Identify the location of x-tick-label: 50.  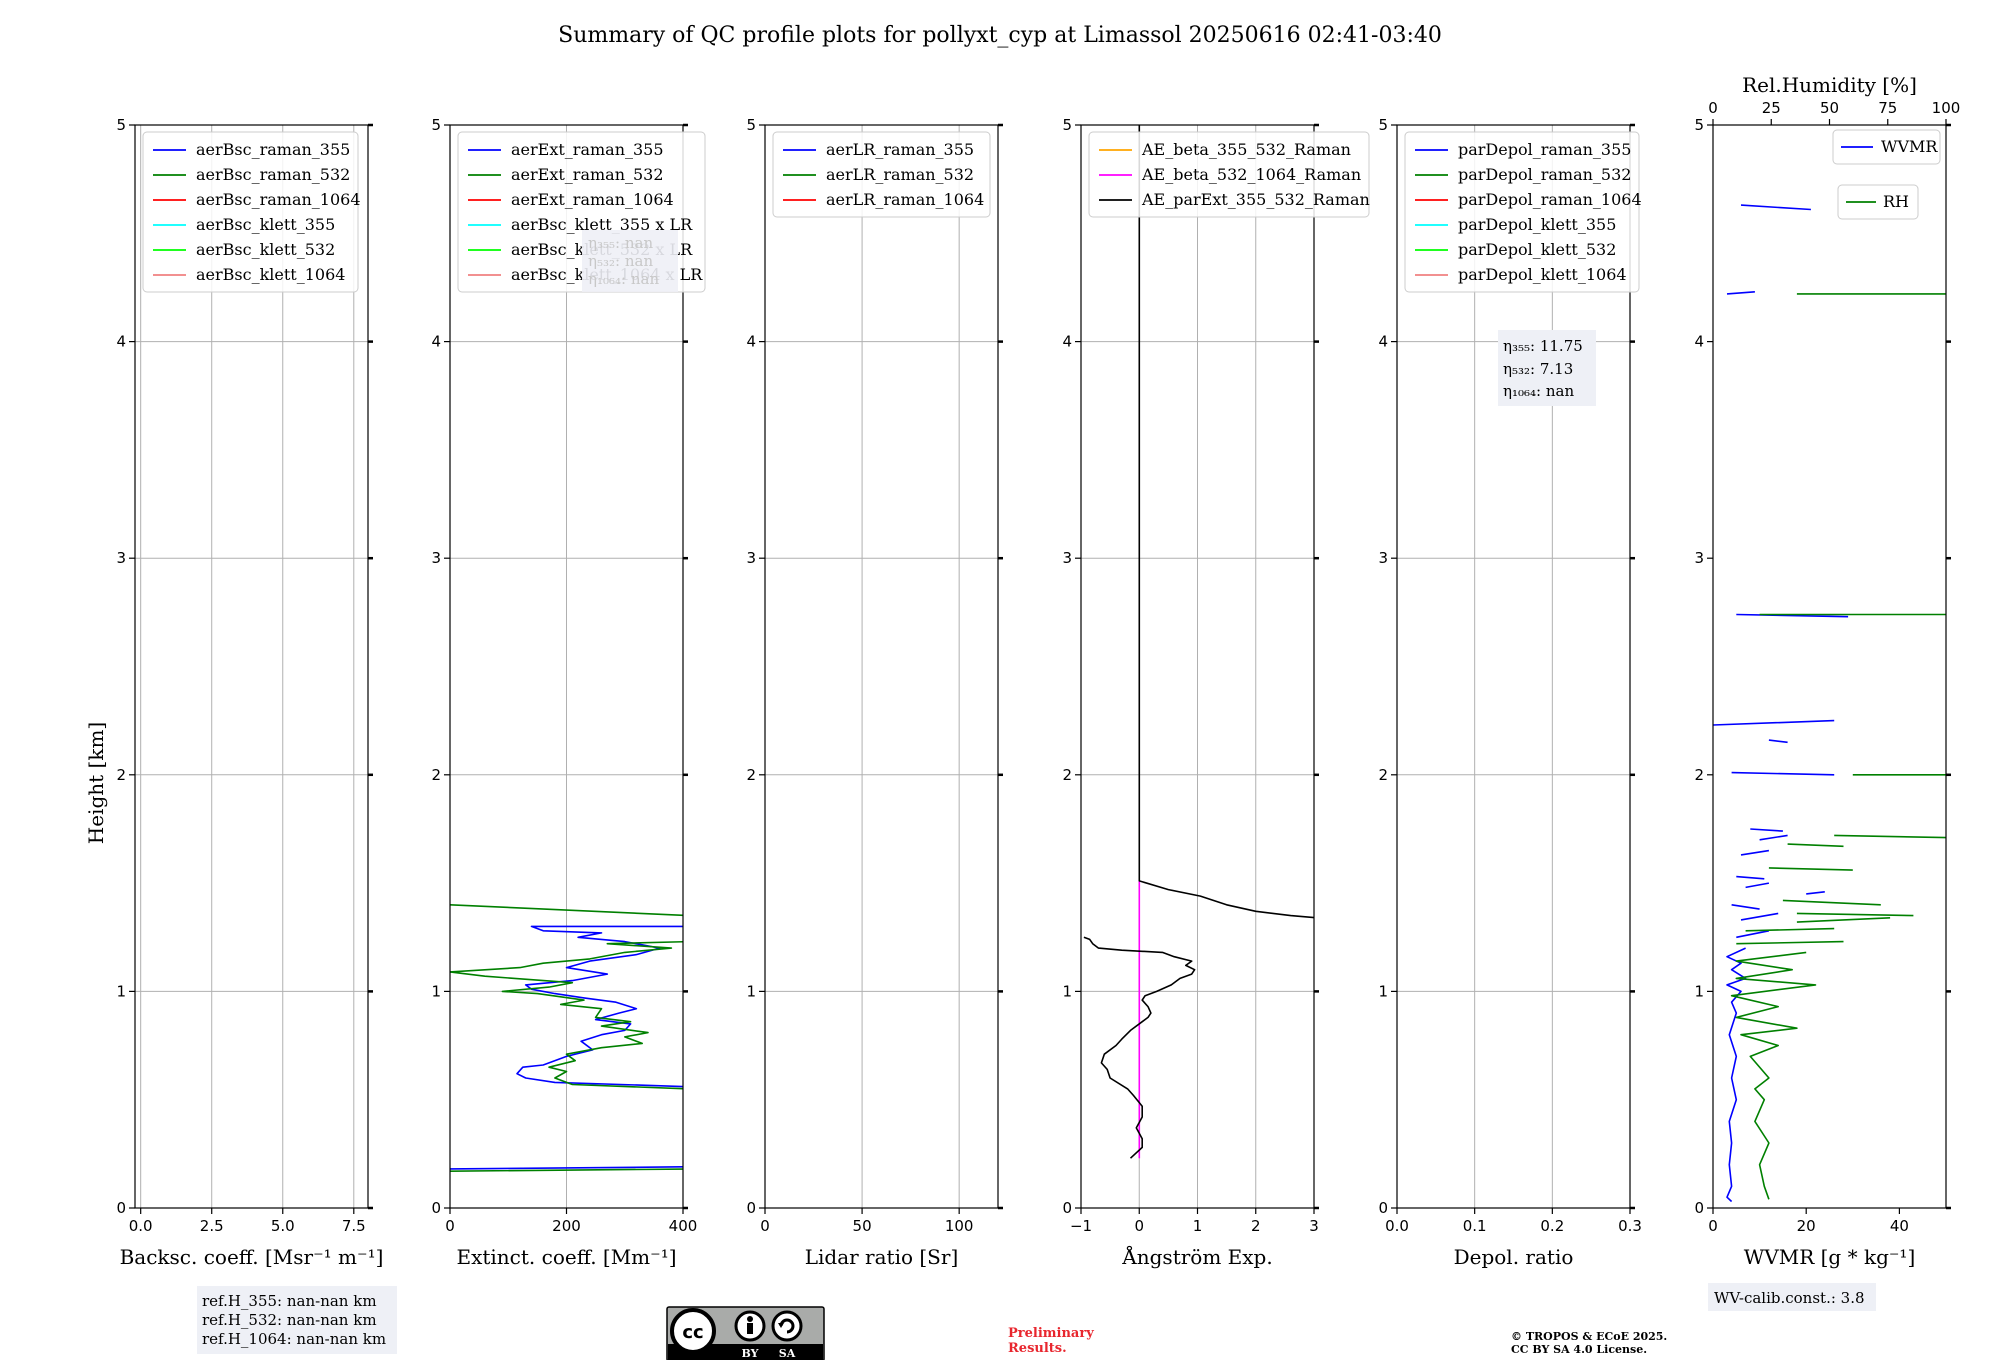
(862, 1226).